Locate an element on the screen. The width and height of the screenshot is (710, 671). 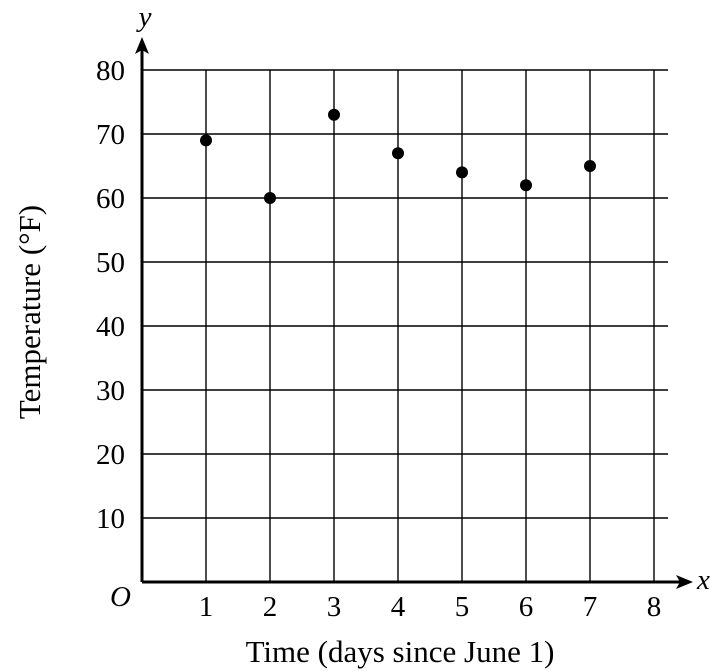
y-axis-variable: y is located at coordinates (144, 17).